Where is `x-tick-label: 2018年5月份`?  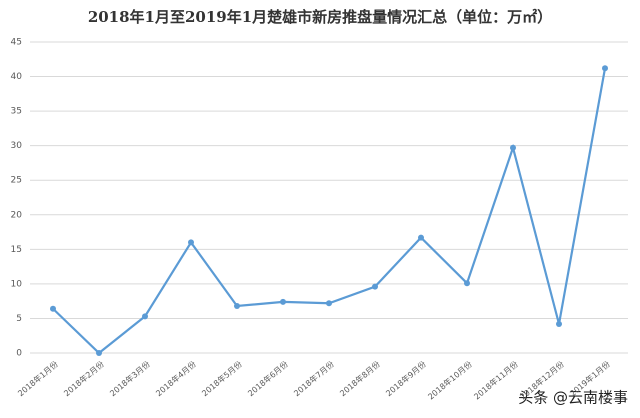 x-tick-label: 2018年5月份 is located at coordinates (222, 378).